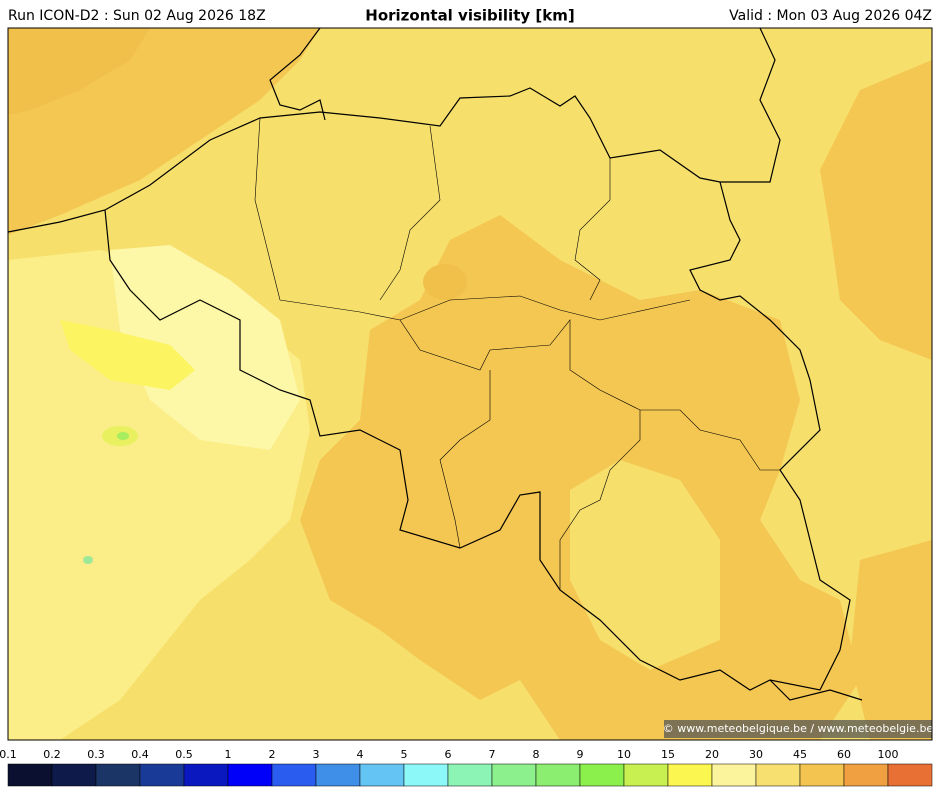  I want to click on sea-area, so click(79, 71).